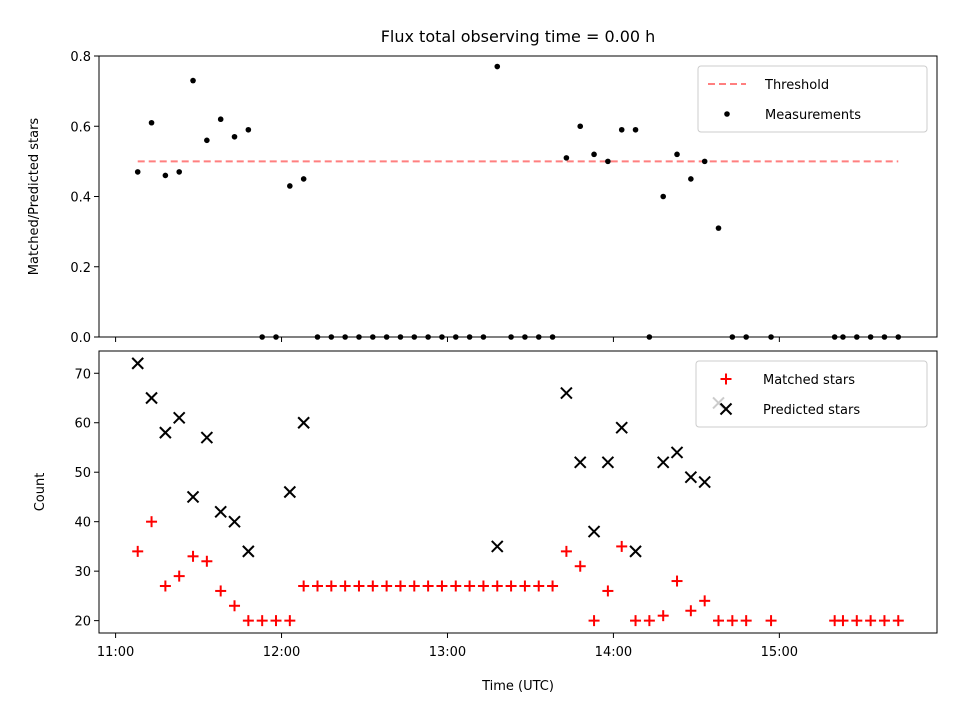 This screenshot has width=960, height=720. Describe the element at coordinates (80, 57) in the screenshot. I see `y-tick-label: 0.8` at that location.